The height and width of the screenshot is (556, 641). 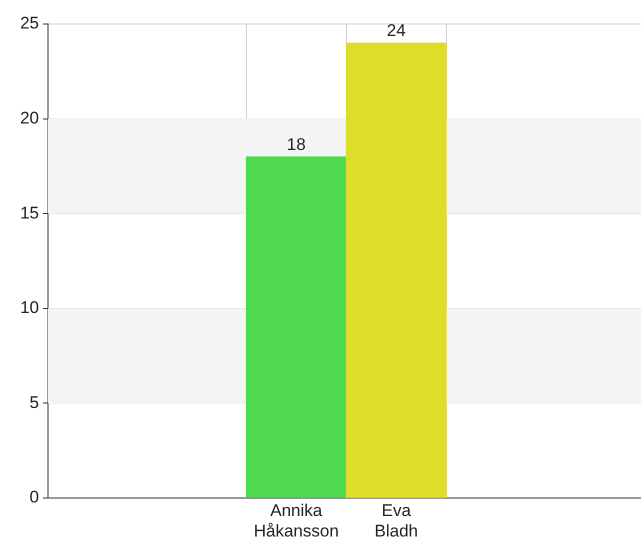 I want to click on y-tick-label: 15, so click(x=29, y=212).